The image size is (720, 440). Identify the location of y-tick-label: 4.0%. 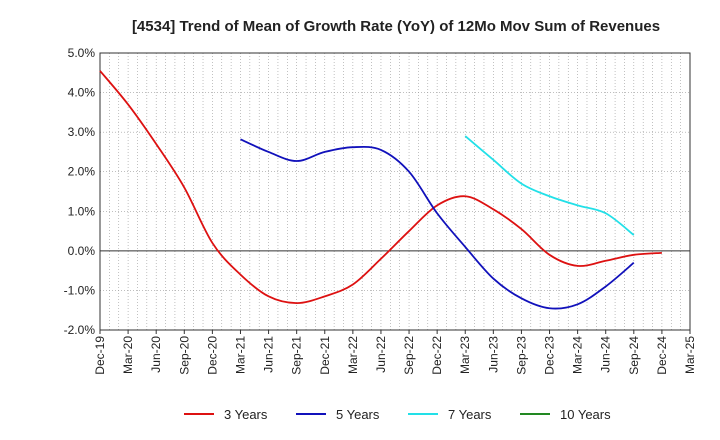
(82, 93).